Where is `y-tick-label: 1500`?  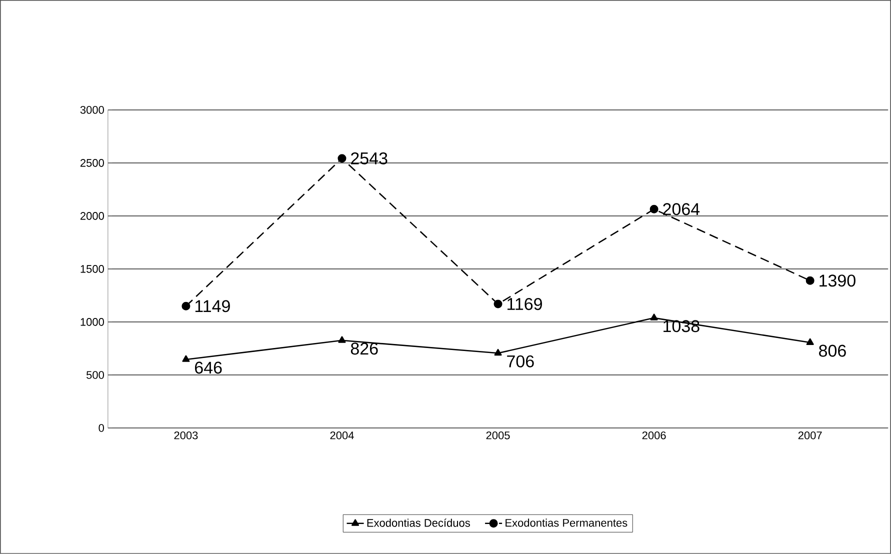 y-tick-label: 1500 is located at coordinates (92, 269).